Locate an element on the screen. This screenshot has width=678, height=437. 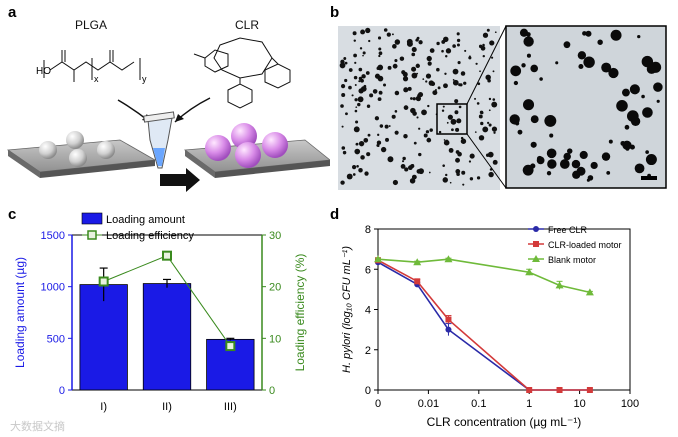
arrow-right-icon is located at coordinates (180, 180).